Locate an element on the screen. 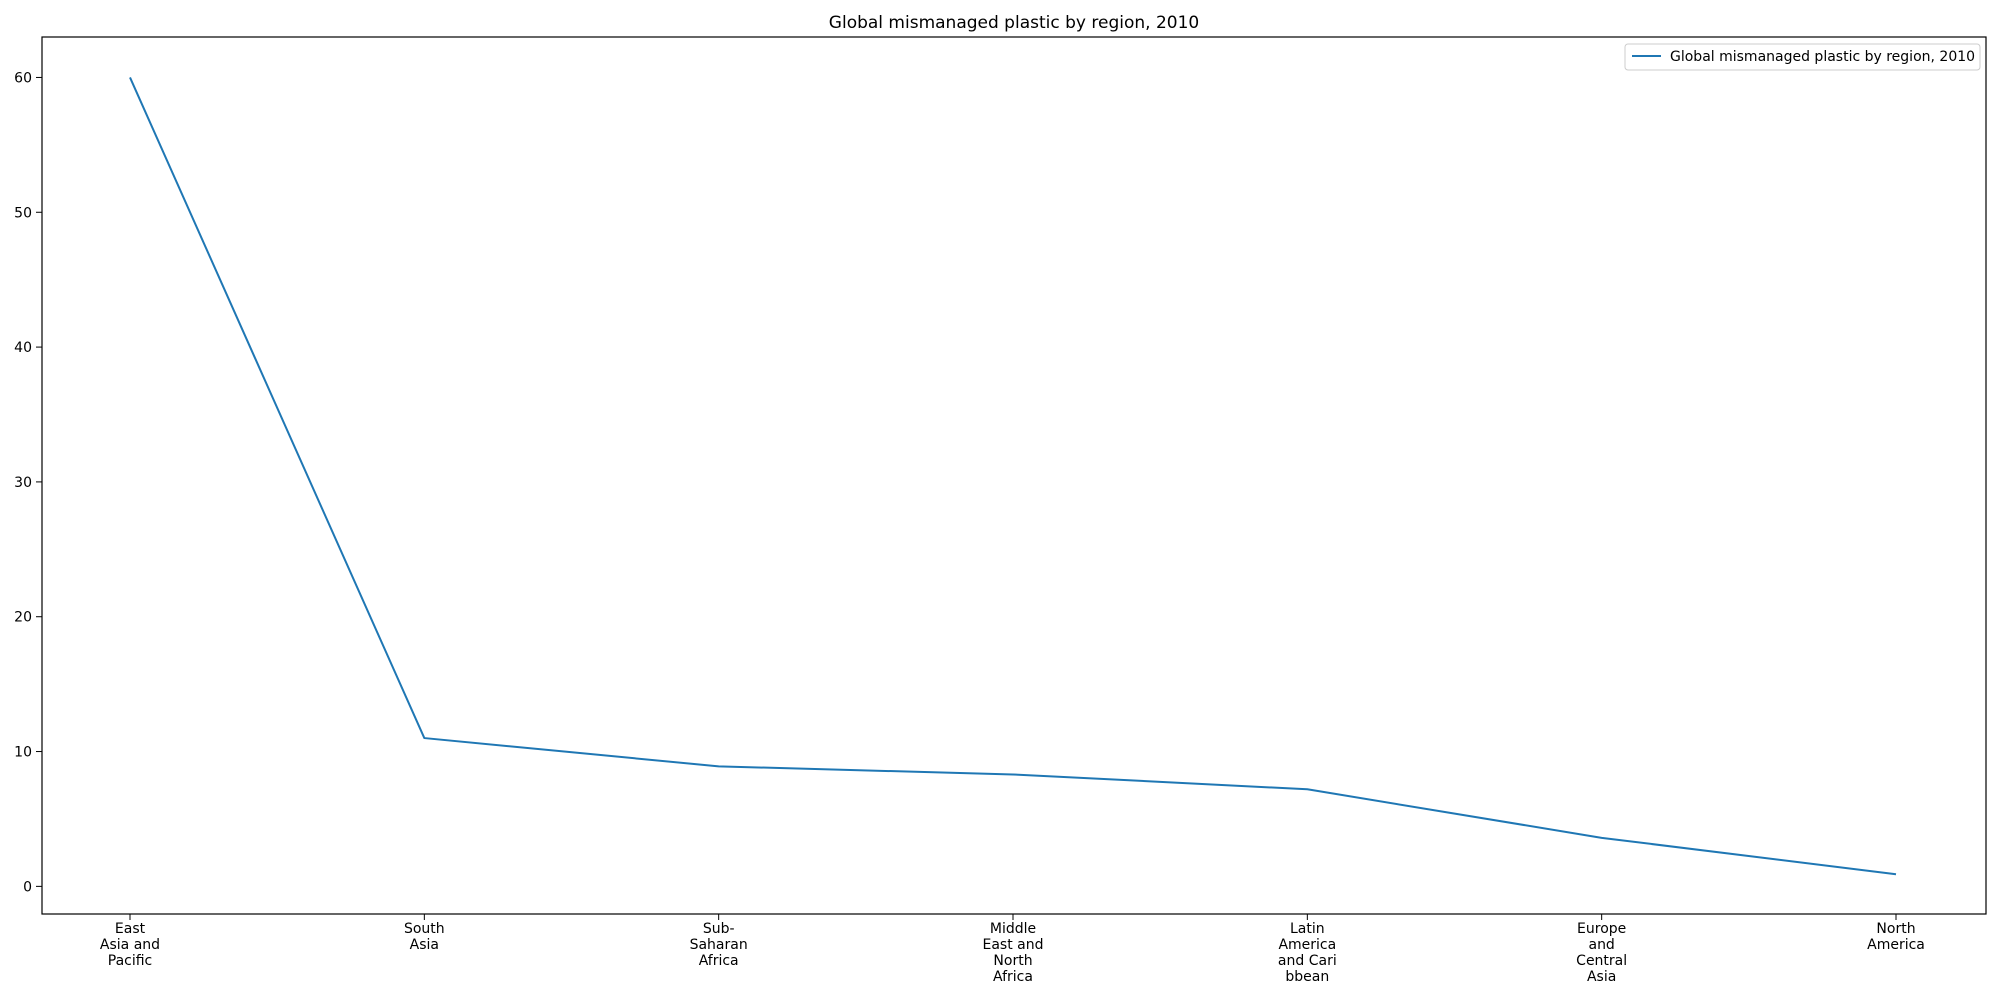 The height and width of the screenshot is (1000, 2000). x-tick-label-line: East and is located at coordinates (1013, 945).